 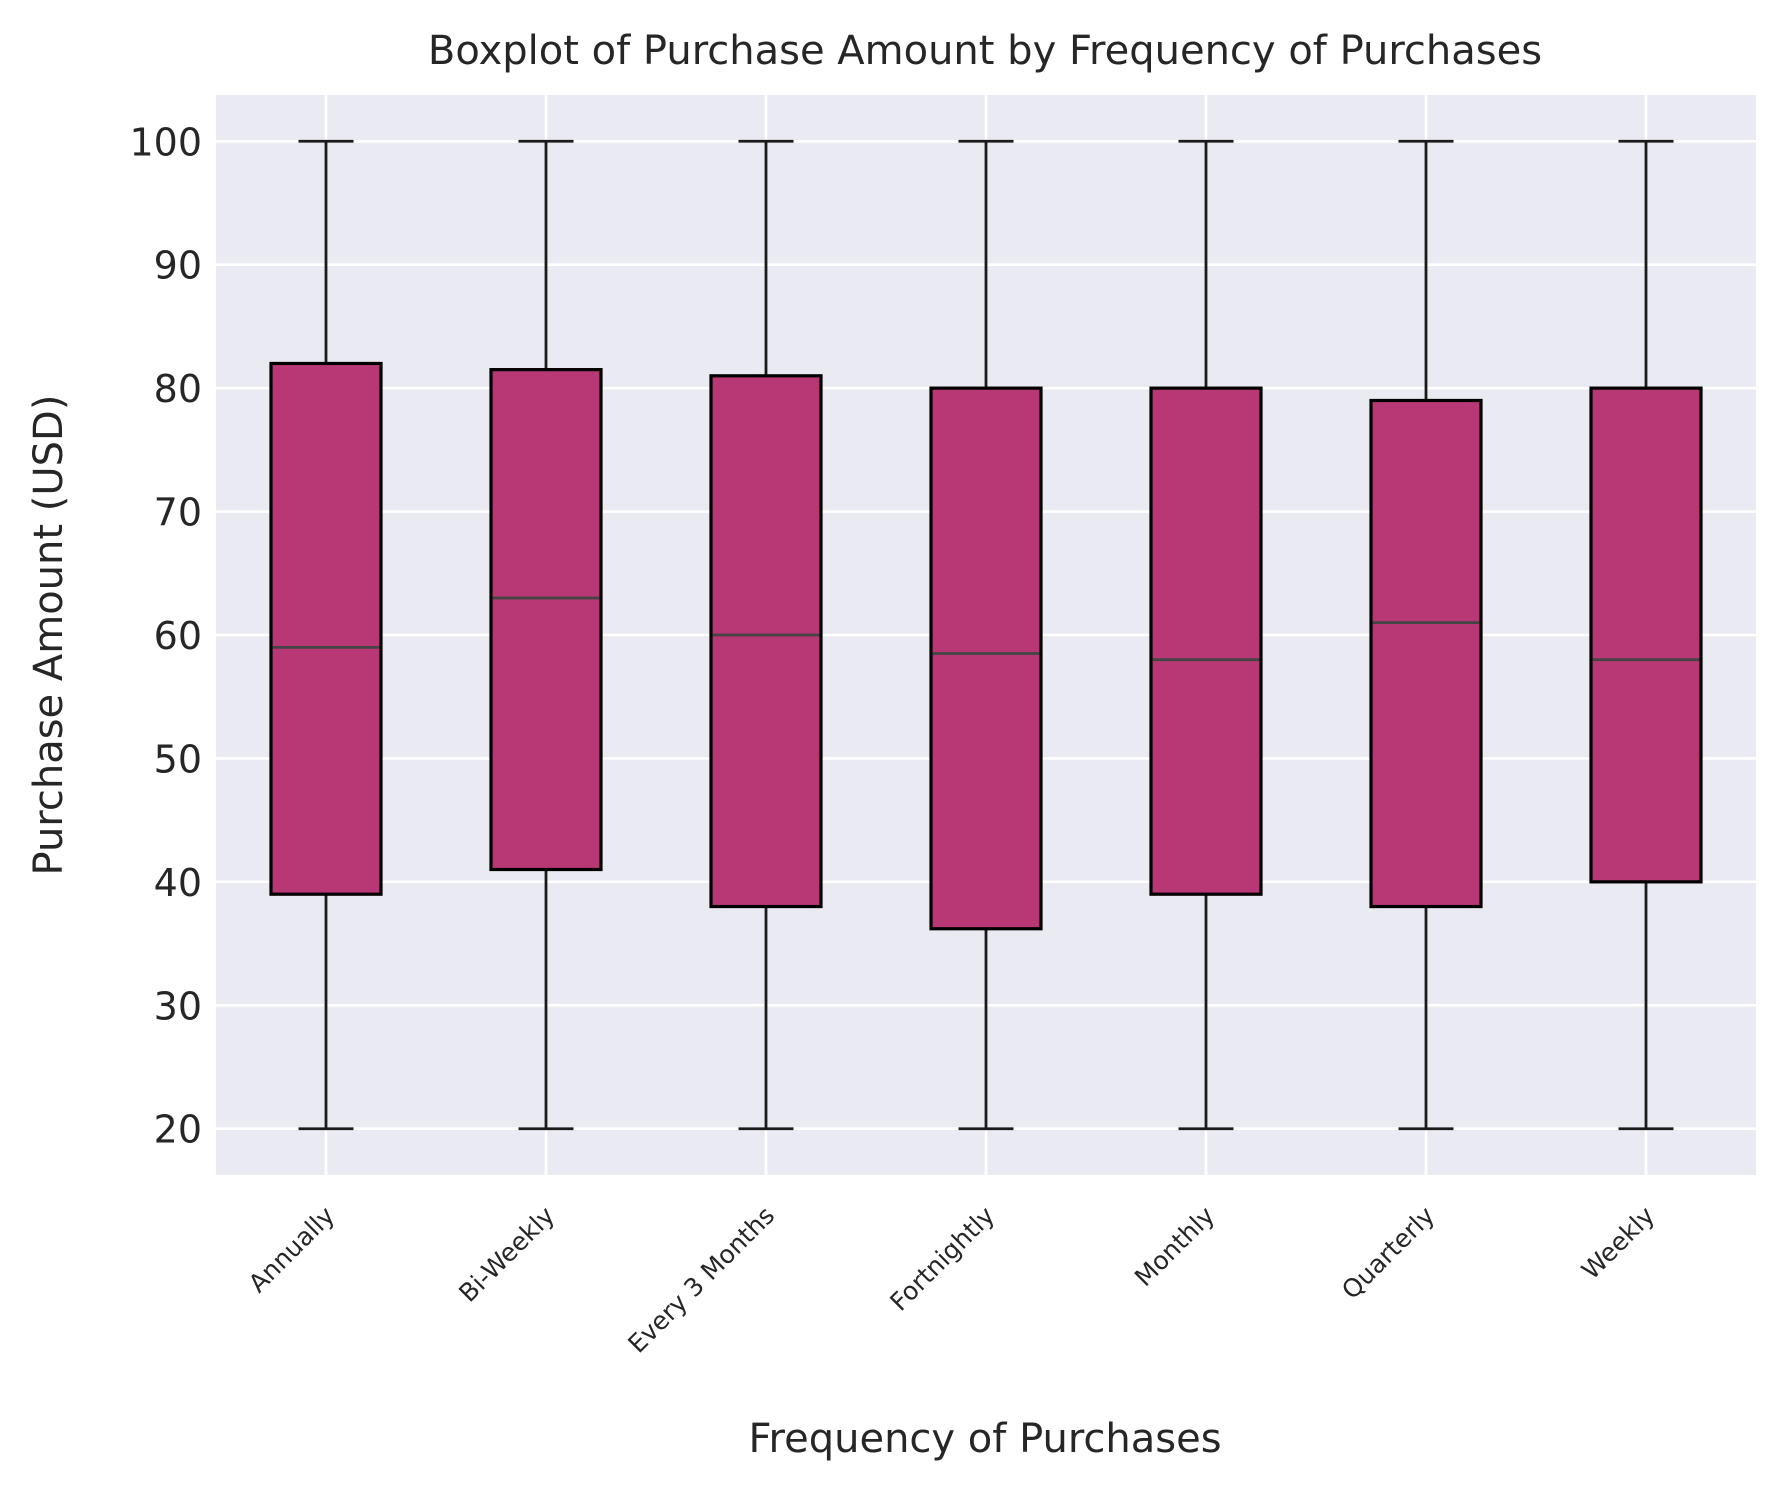 I want to click on y-tick-label: 70, so click(x=178, y=513).